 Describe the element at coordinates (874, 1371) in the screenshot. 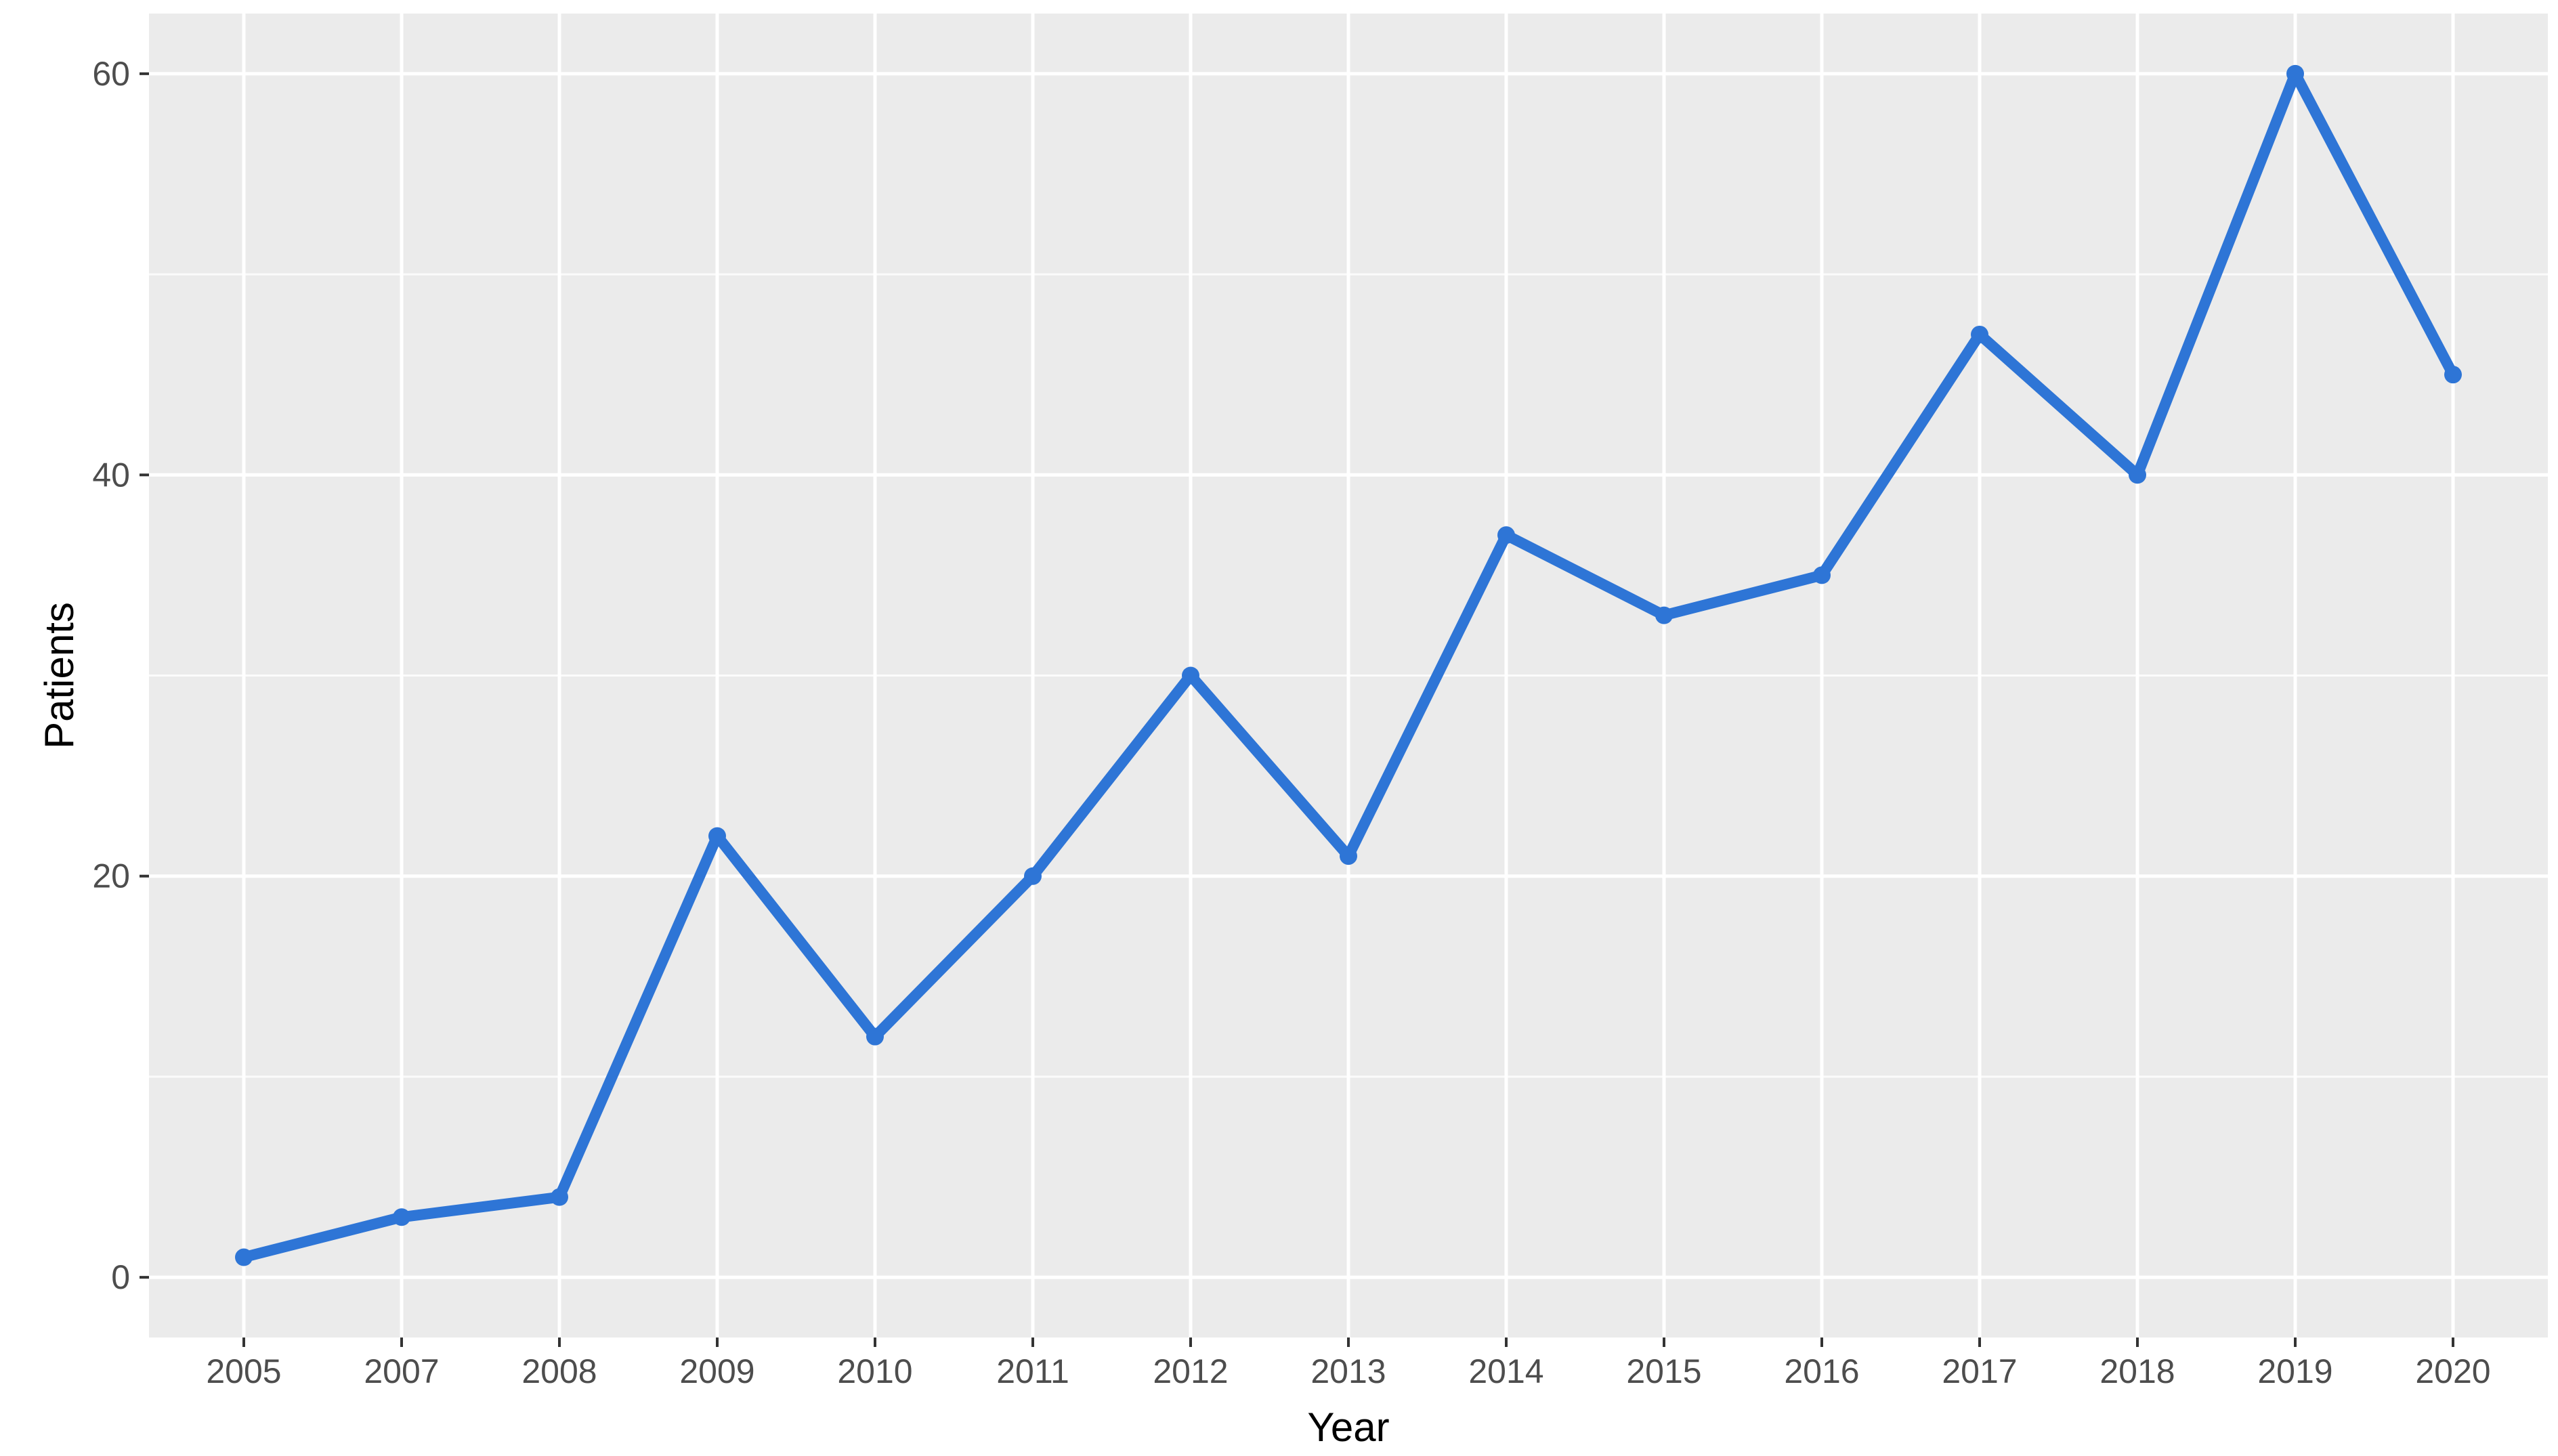

I see `x-tick-label: 2010` at that location.